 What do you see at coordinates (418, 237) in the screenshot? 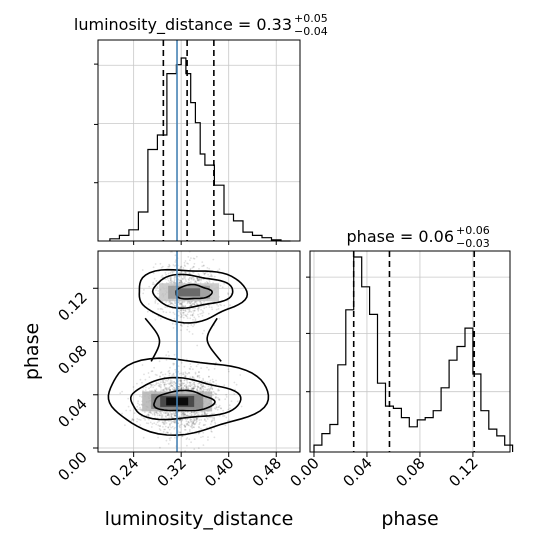
I see `title-phase: phase = 0.06 +0.06−0.03` at bounding box center [418, 237].